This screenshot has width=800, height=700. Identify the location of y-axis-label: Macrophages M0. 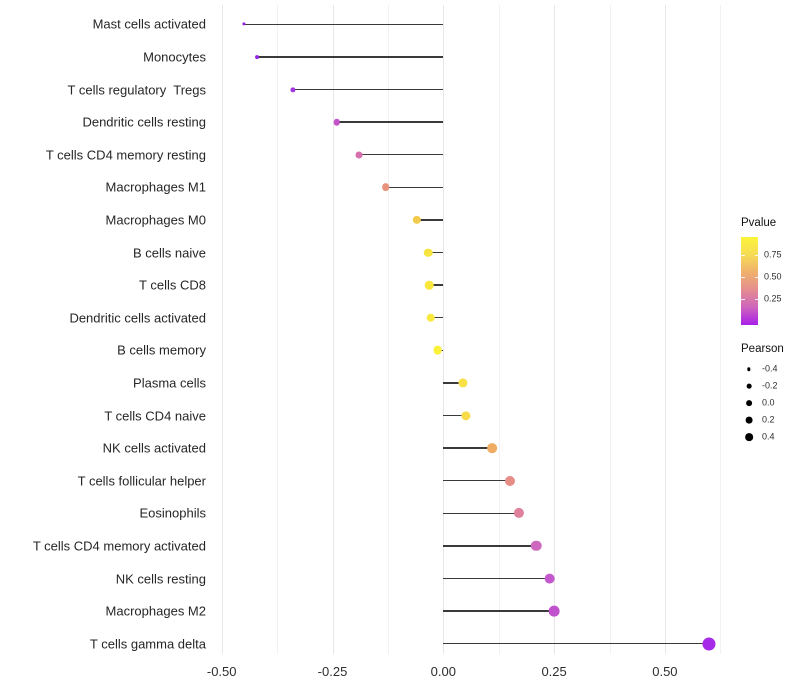
(155, 220).